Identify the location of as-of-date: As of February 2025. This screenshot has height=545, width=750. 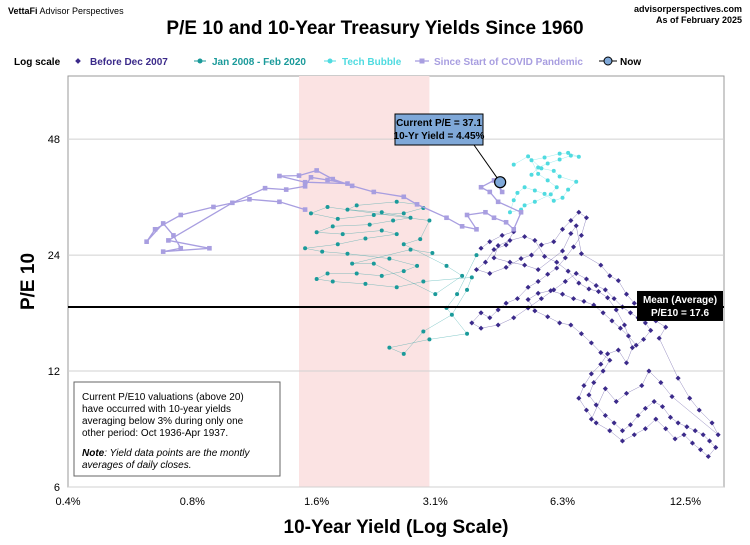
(698, 20).